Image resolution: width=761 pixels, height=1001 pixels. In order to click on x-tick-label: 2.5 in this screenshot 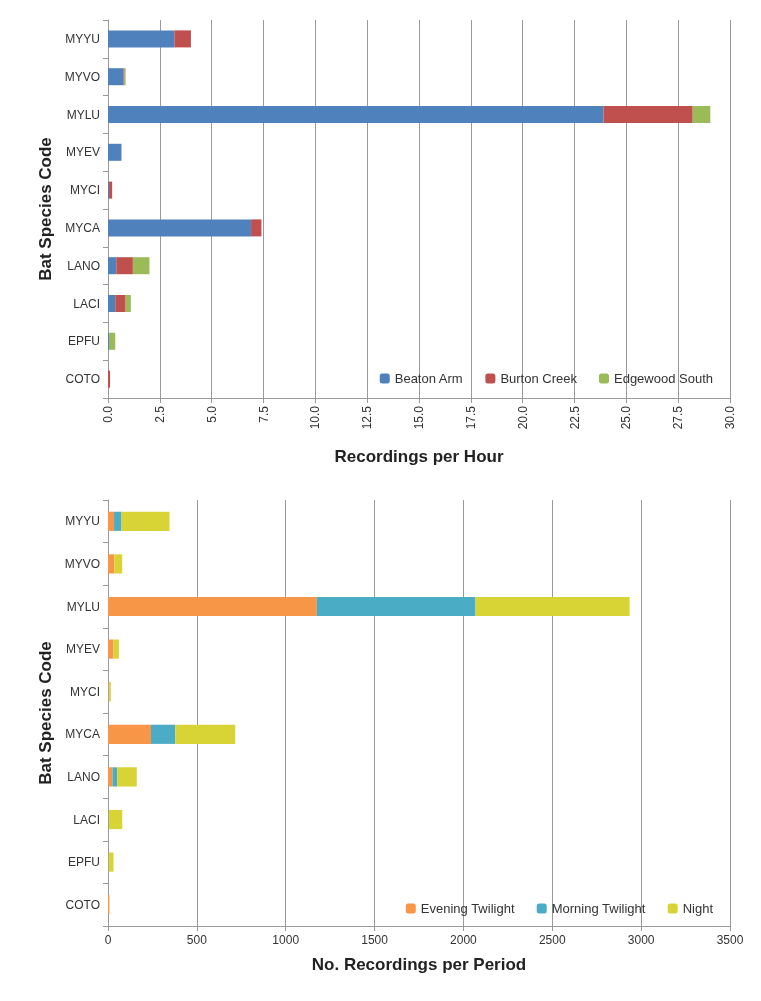, I will do `click(159, 414)`.